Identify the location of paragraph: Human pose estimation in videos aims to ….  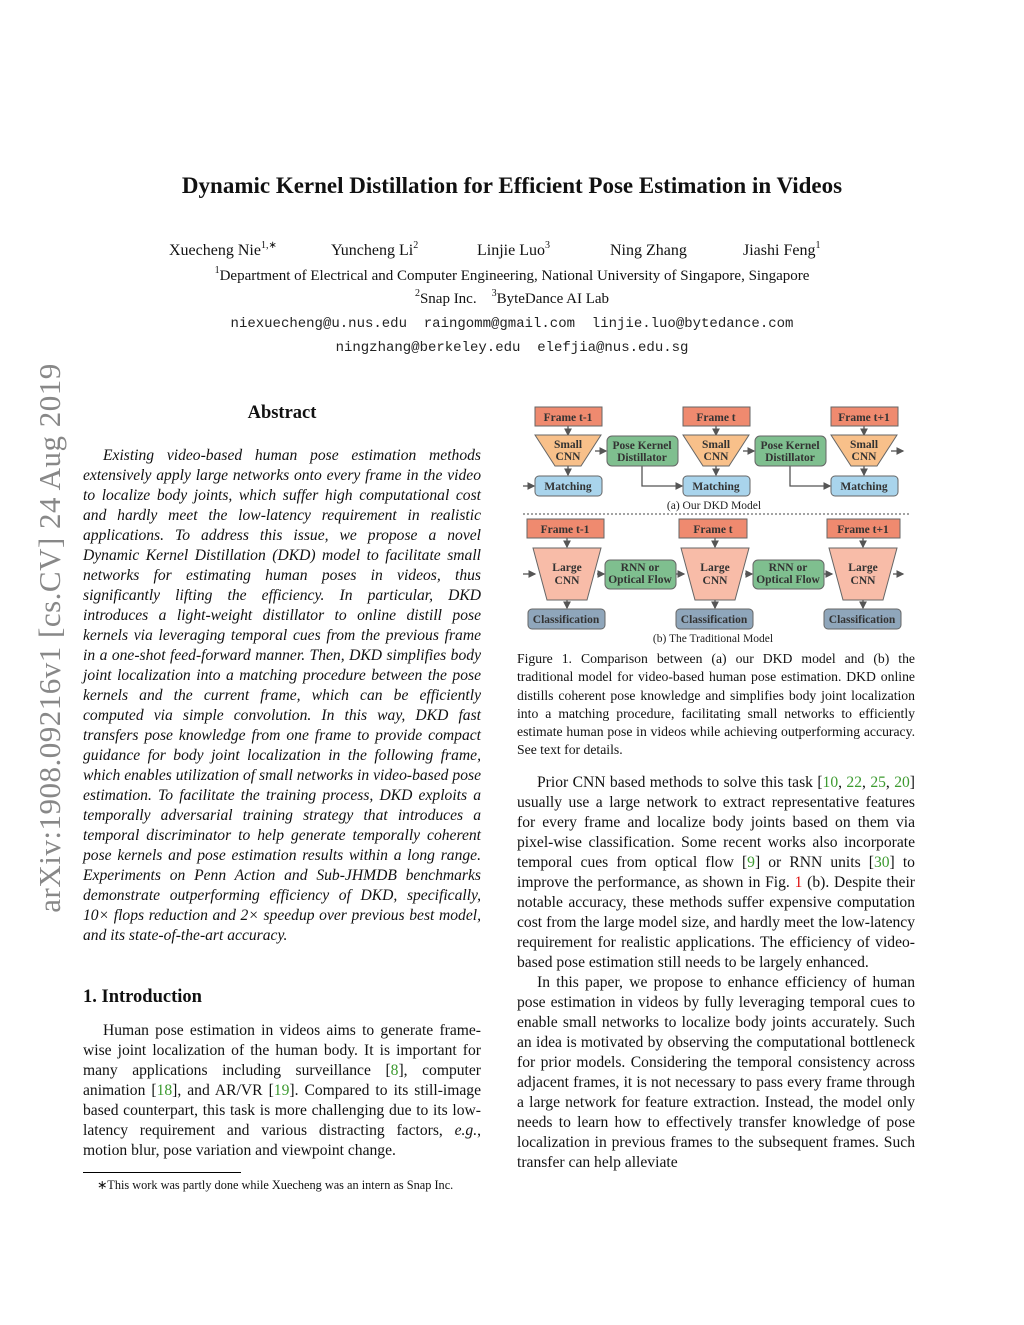
(282, 1090).